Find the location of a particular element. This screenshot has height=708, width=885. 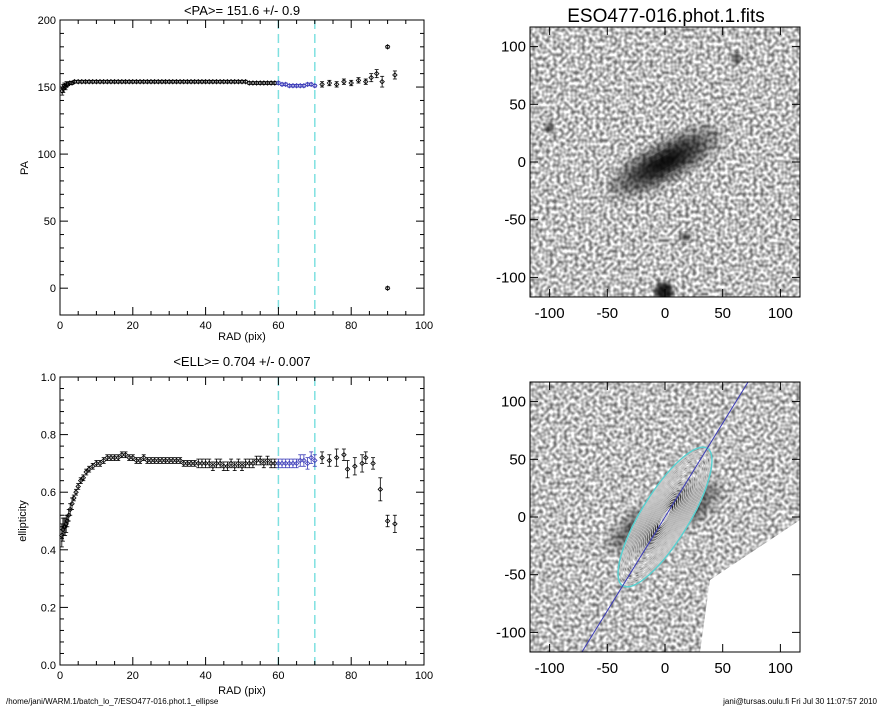

galaxy-glow is located at coordinates (665, 162).